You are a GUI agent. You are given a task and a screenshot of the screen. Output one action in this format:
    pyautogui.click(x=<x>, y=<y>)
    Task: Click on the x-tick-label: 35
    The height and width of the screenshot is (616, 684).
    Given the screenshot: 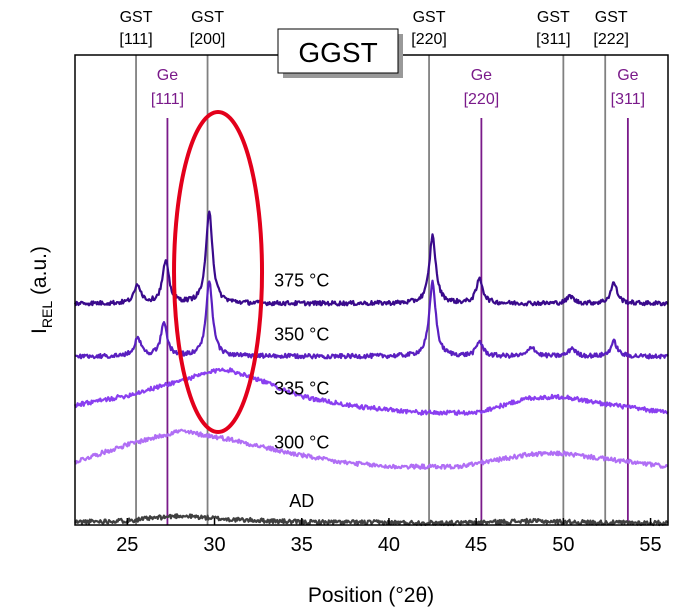 What is the action you would take?
    pyautogui.click(x=302, y=545)
    